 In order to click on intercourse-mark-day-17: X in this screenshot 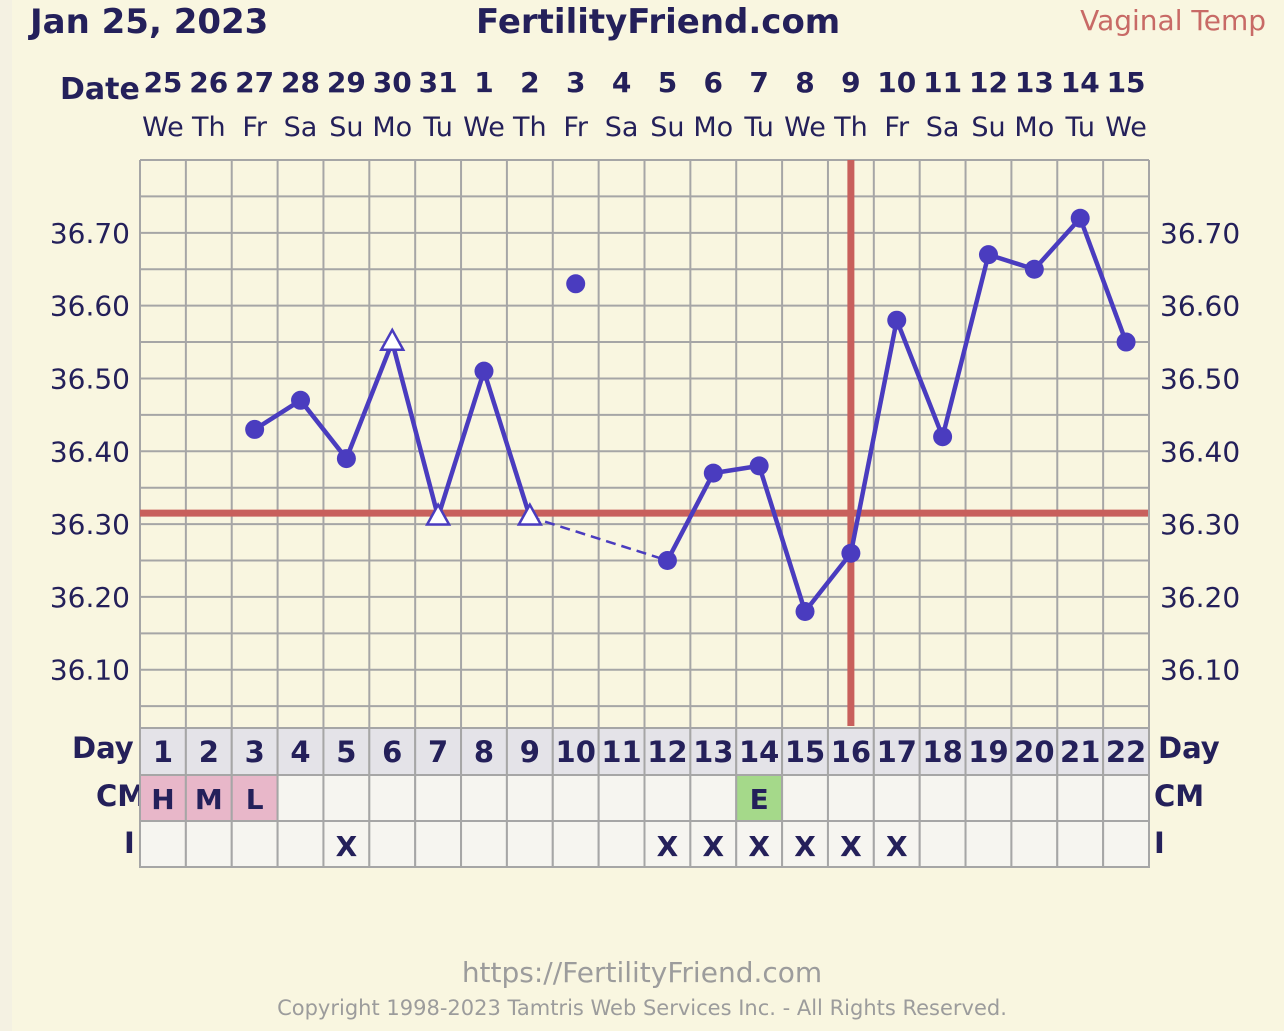, I will do `click(897, 846)`.